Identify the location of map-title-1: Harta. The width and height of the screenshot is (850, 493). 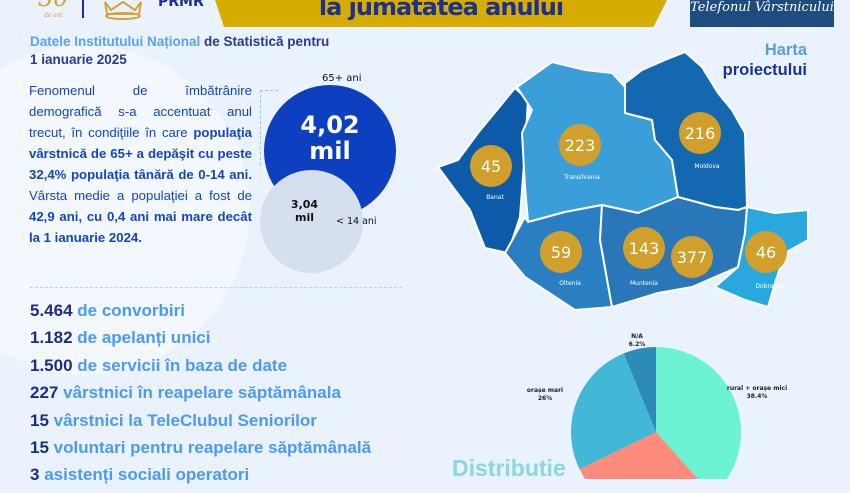
(785, 50).